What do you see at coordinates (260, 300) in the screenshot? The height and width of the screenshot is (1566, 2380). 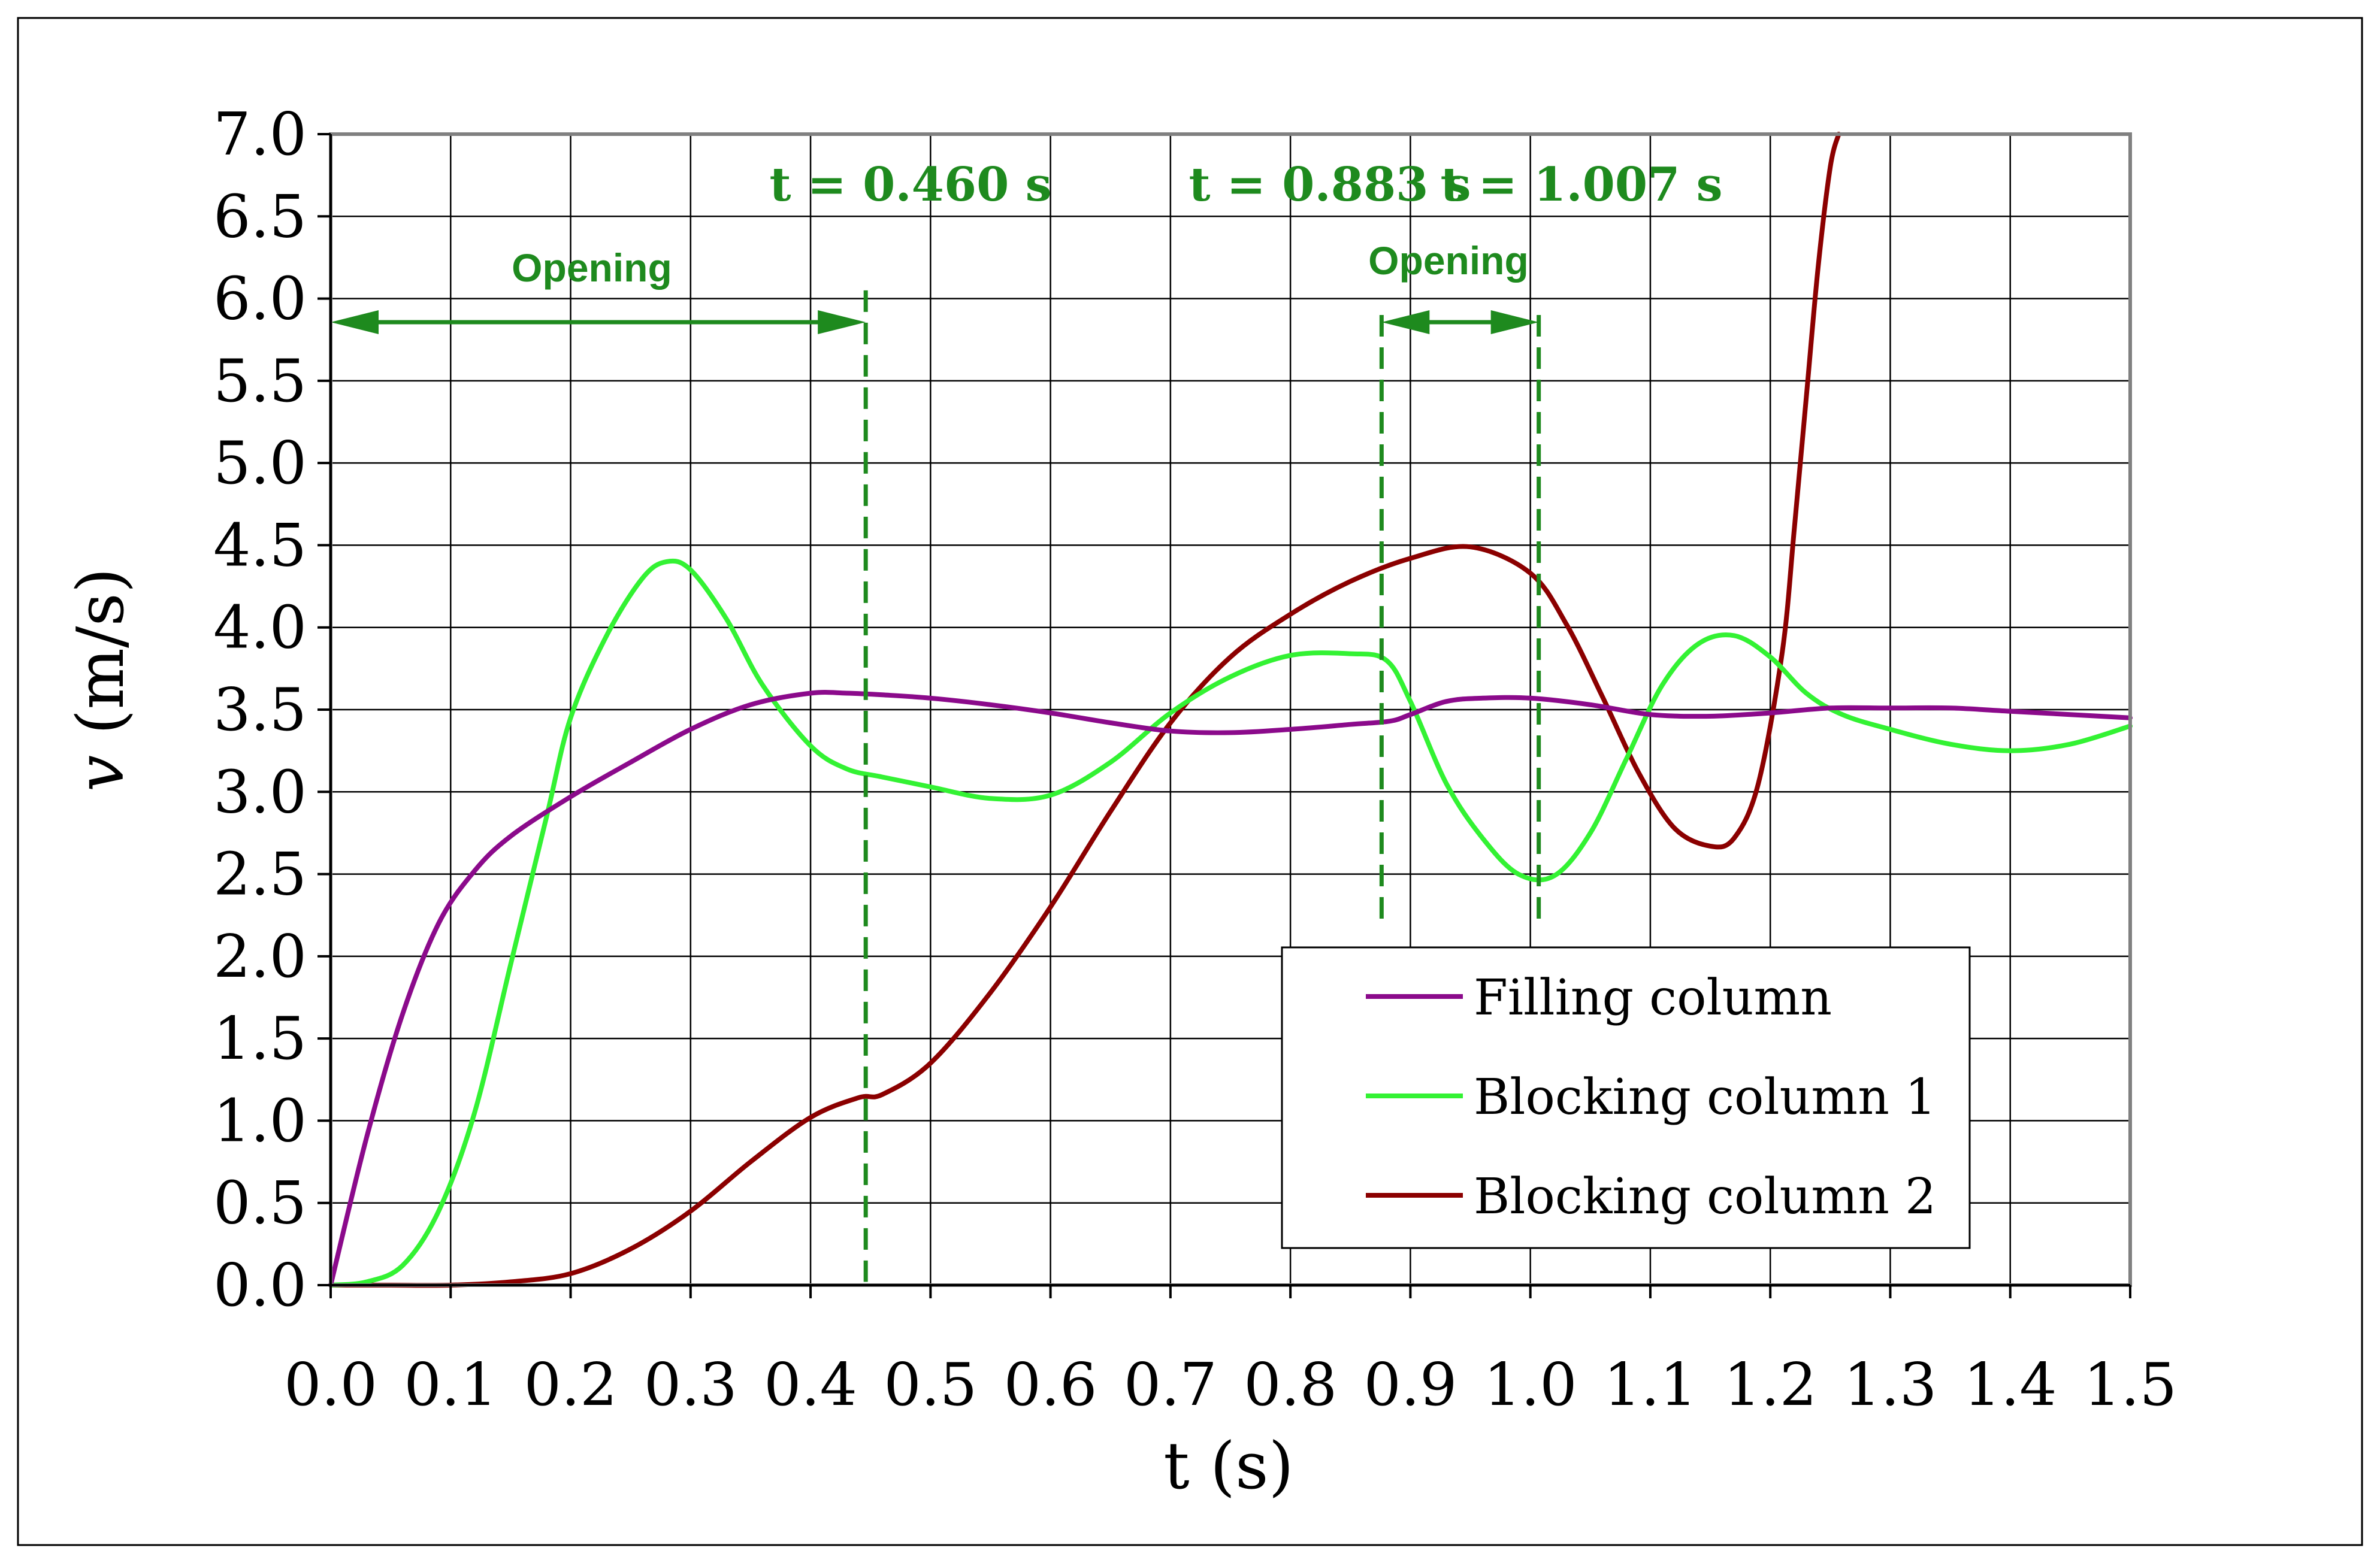 I see `y-tick-label: 6.0` at bounding box center [260, 300].